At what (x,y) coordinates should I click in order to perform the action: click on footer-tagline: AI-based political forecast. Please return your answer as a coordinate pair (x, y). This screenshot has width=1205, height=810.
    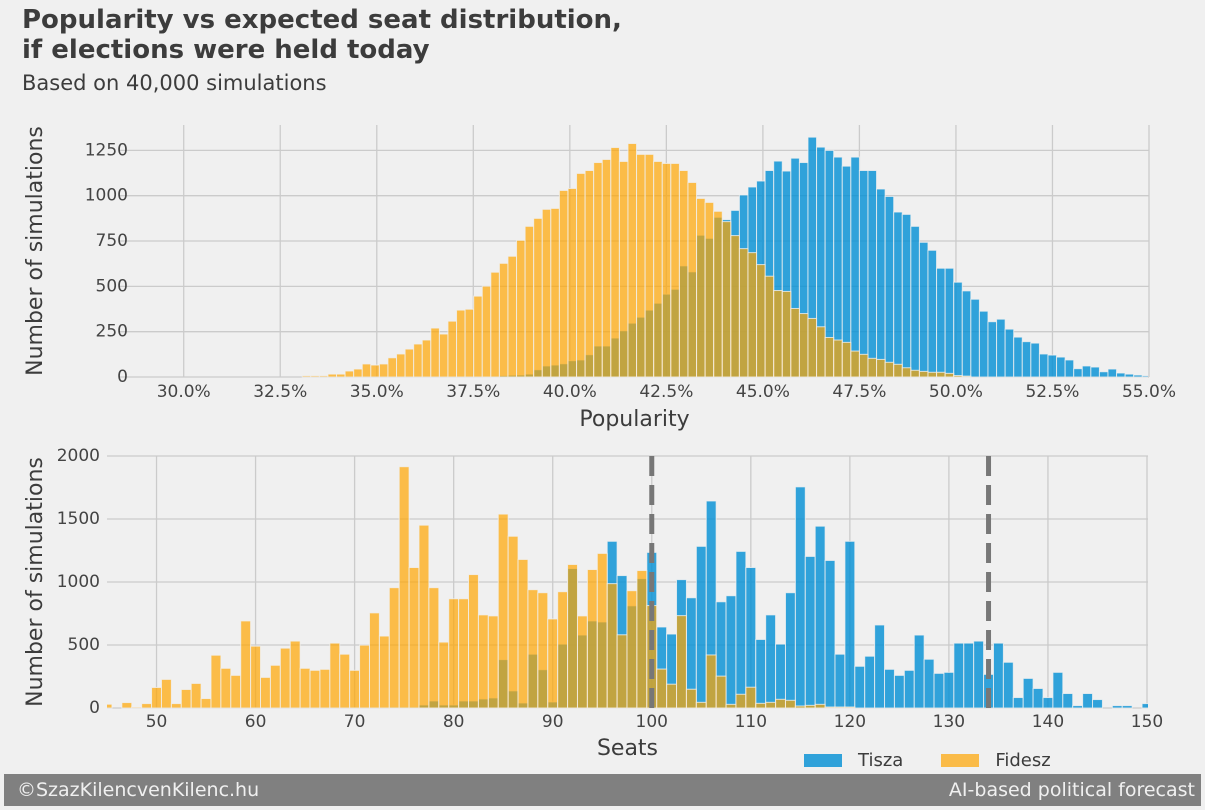
    Looking at the image, I should click on (1071, 790).